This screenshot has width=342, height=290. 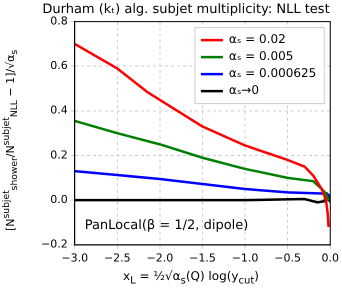 I want to click on legend-label: αₛ→0, so click(x=244, y=90).